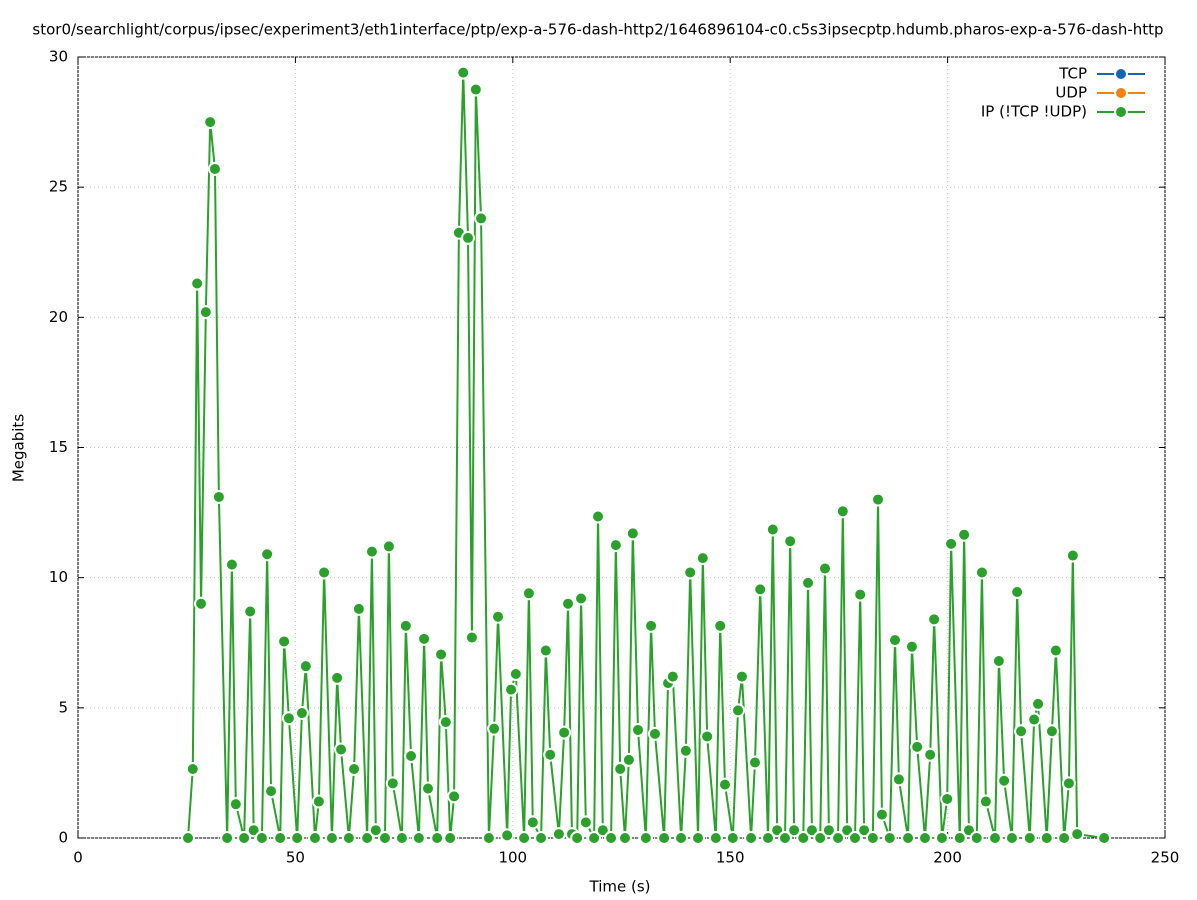 The width and height of the screenshot is (1197, 900). Describe the element at coordinates (63, 707) in the screenshot. I see `y-tick-label: 5` at that location.